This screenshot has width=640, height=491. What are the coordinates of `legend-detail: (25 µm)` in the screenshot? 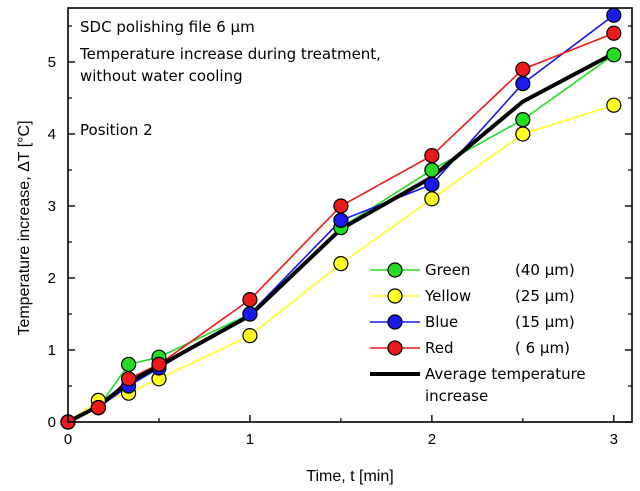 It's located at (545, 296).